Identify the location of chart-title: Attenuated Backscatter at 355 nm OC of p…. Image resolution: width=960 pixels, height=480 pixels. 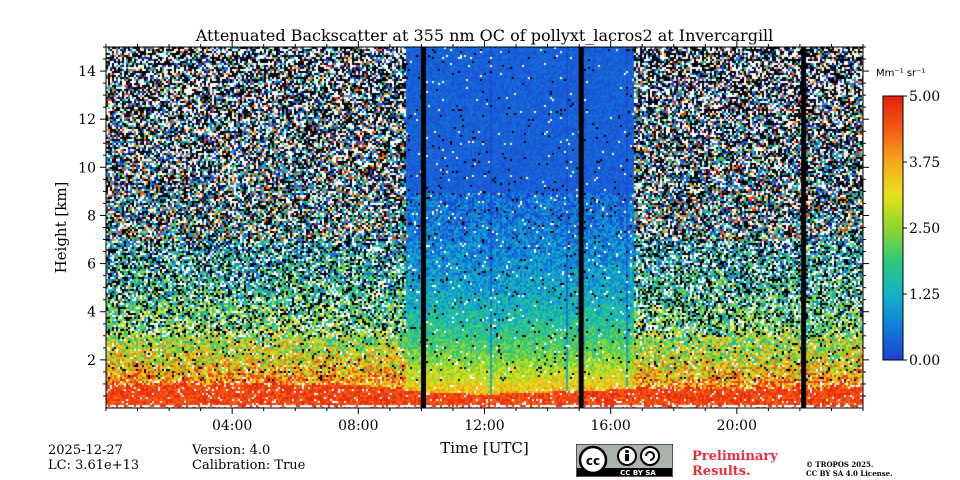
(484, 35).